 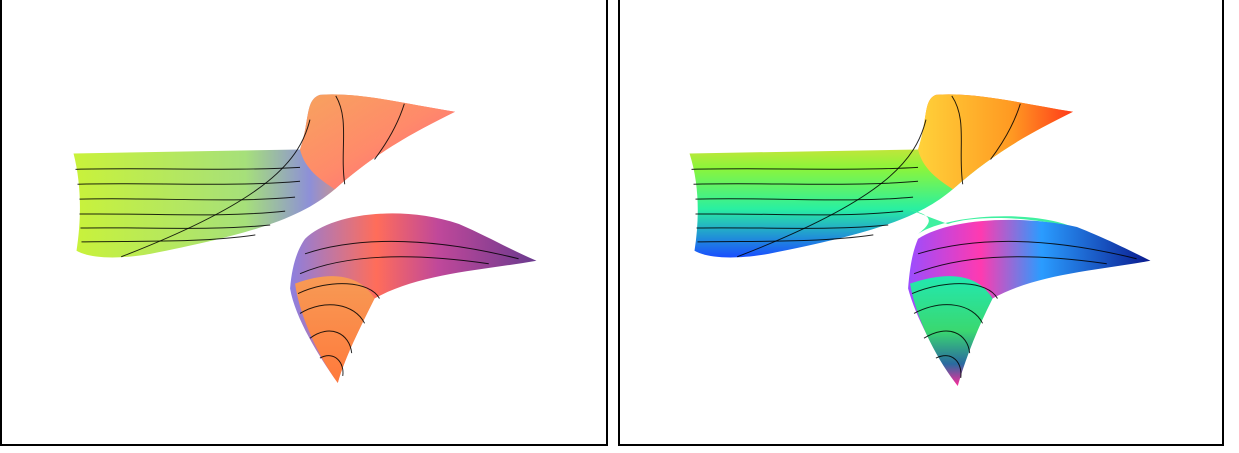 I want to click on surface-fold-left, so click(x=377, y=142).